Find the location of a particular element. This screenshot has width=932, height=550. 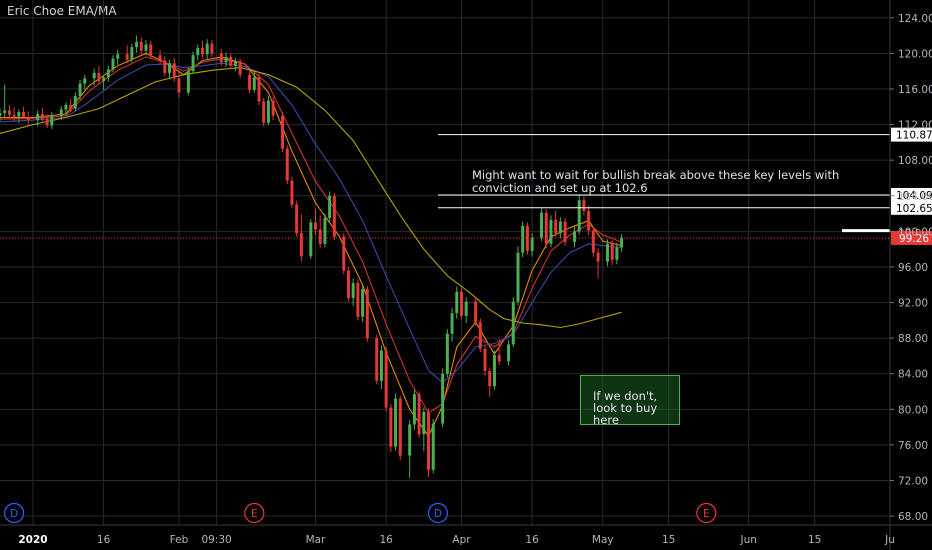

time-tick-label: 16 is located at coordinates (532, 540).